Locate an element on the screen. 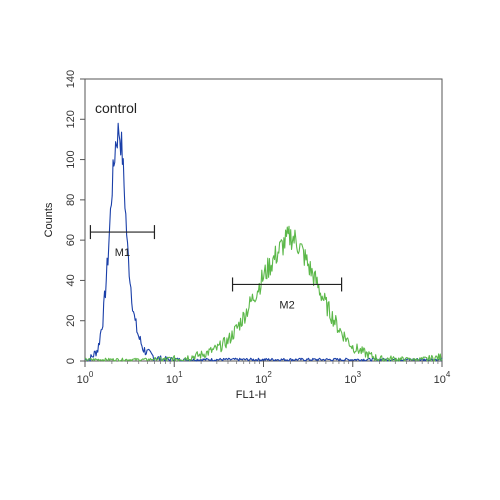 This screenshot has height=500, width=500. x-tick-label: 10⁴ is located at coordinates (442, 378).